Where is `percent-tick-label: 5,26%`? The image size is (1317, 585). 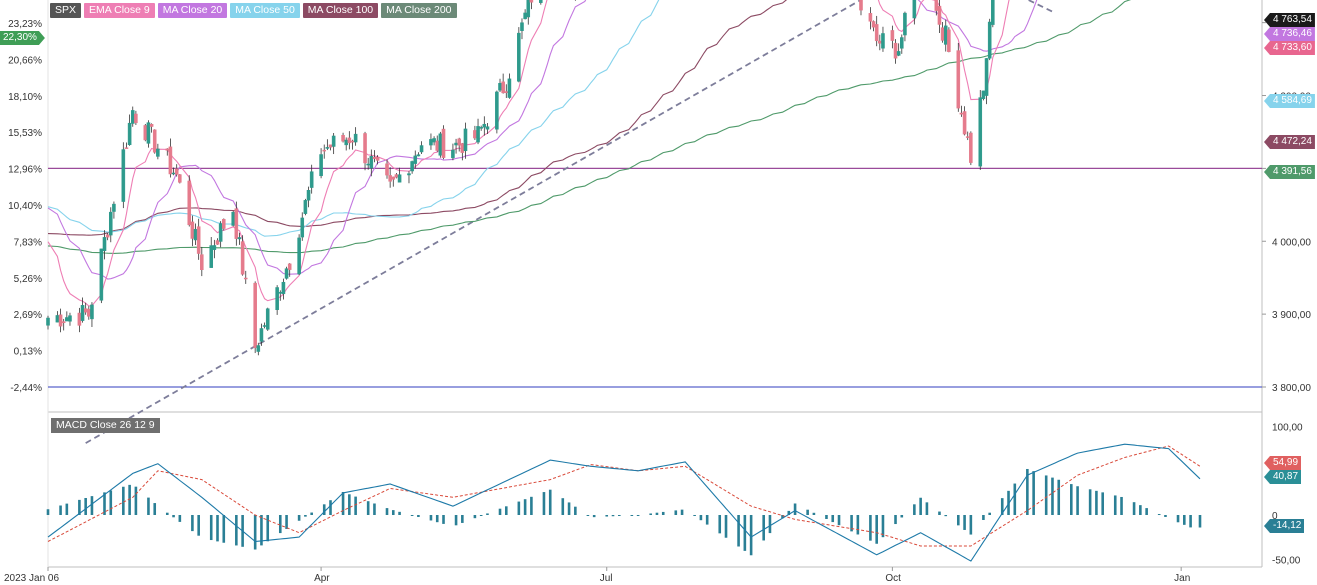
percent-tick-label: 5,26% is located at coordinates (28, 279).